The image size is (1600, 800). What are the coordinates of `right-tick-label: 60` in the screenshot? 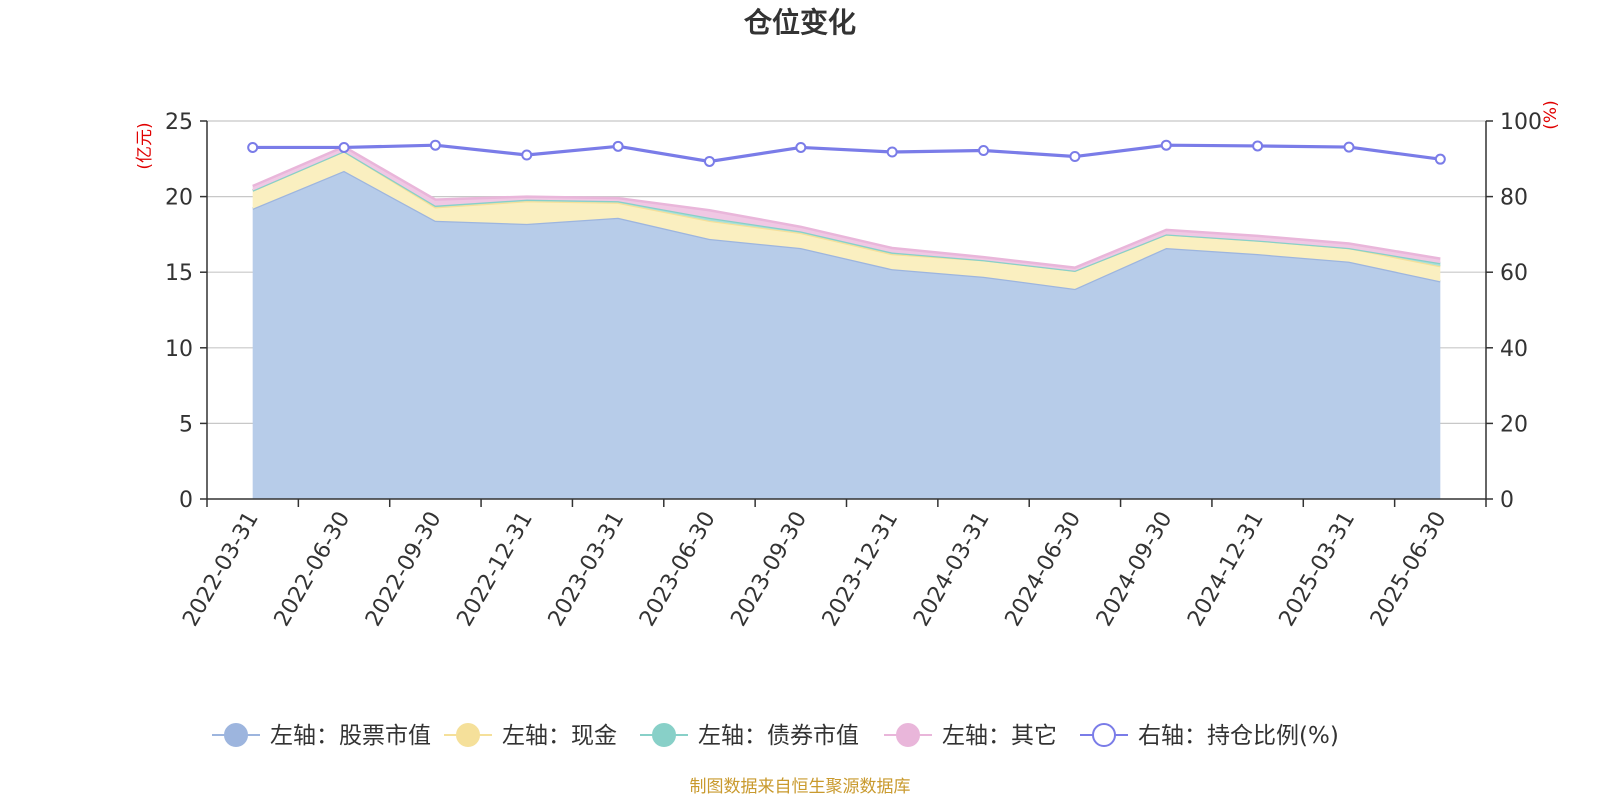 It's located at (1514, 273).